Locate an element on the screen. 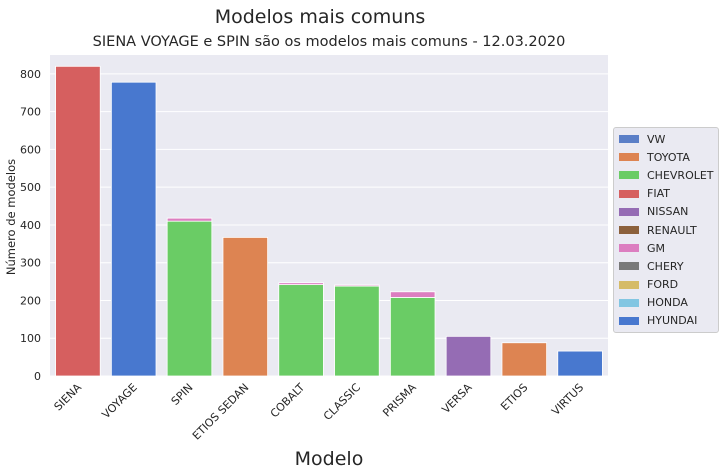 The height and width of the screenshot is (475, 726). legend-item-chevrolet: CHEVROLET is located at coordinates (666, 175).